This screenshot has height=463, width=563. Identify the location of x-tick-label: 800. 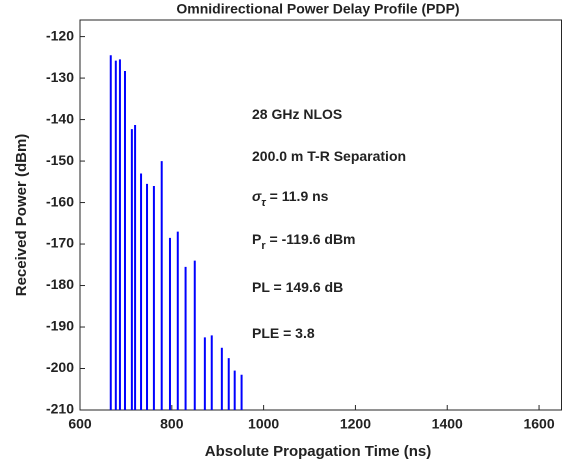
(172, 424).